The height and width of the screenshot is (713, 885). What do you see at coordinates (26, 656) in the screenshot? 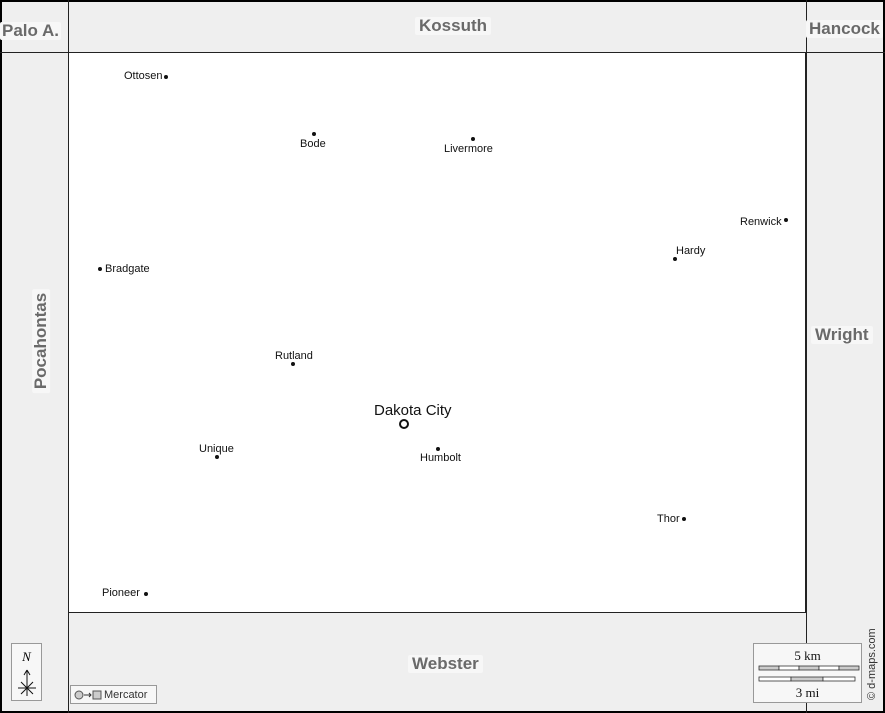
I see `north-label: N` at bounding box center [26, 656].